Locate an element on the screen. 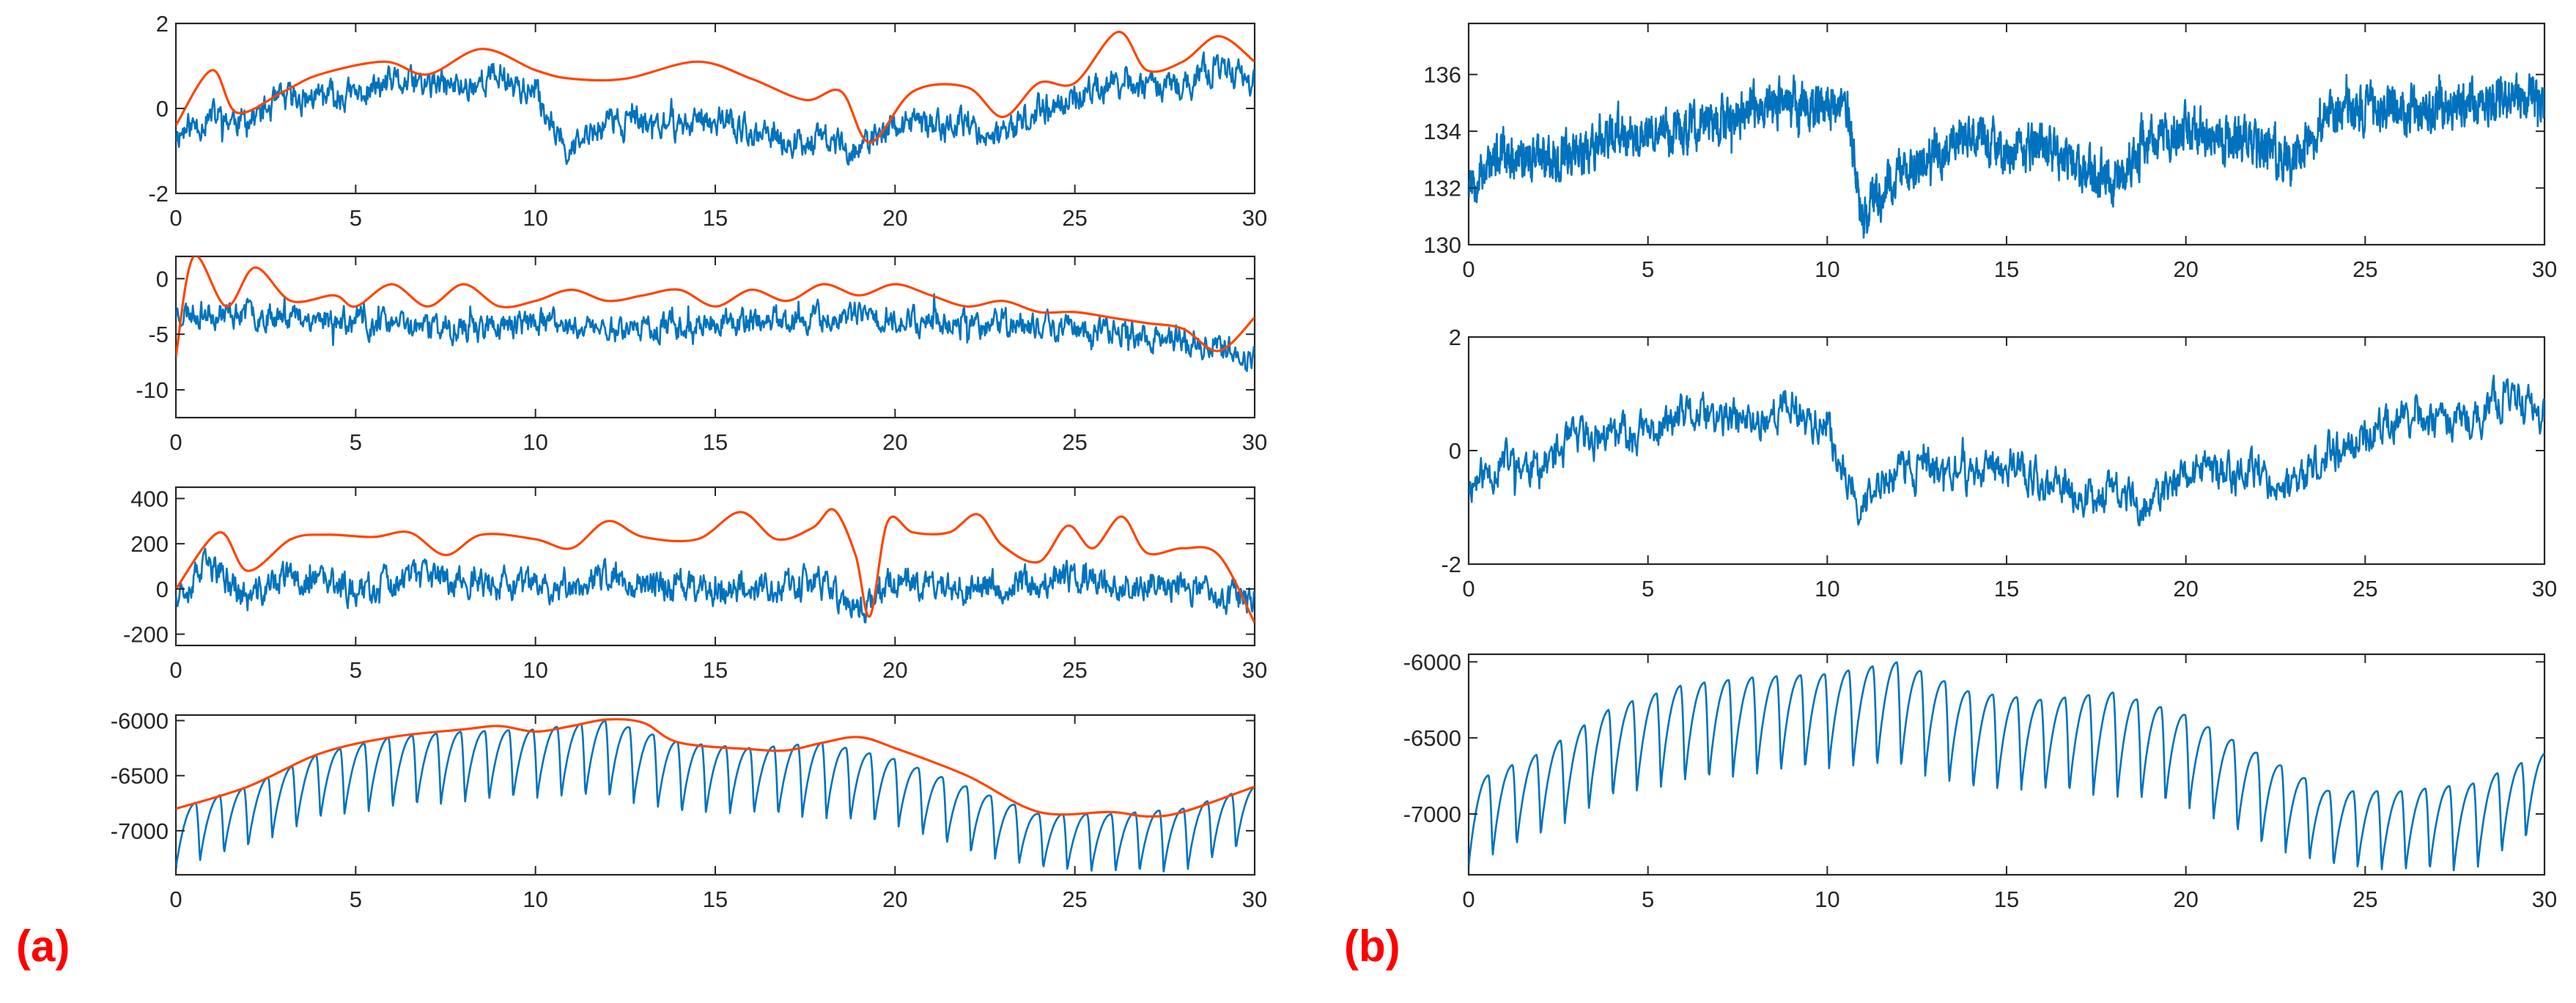  y-tick-label: 134 is located at coordinates (1442, 131).